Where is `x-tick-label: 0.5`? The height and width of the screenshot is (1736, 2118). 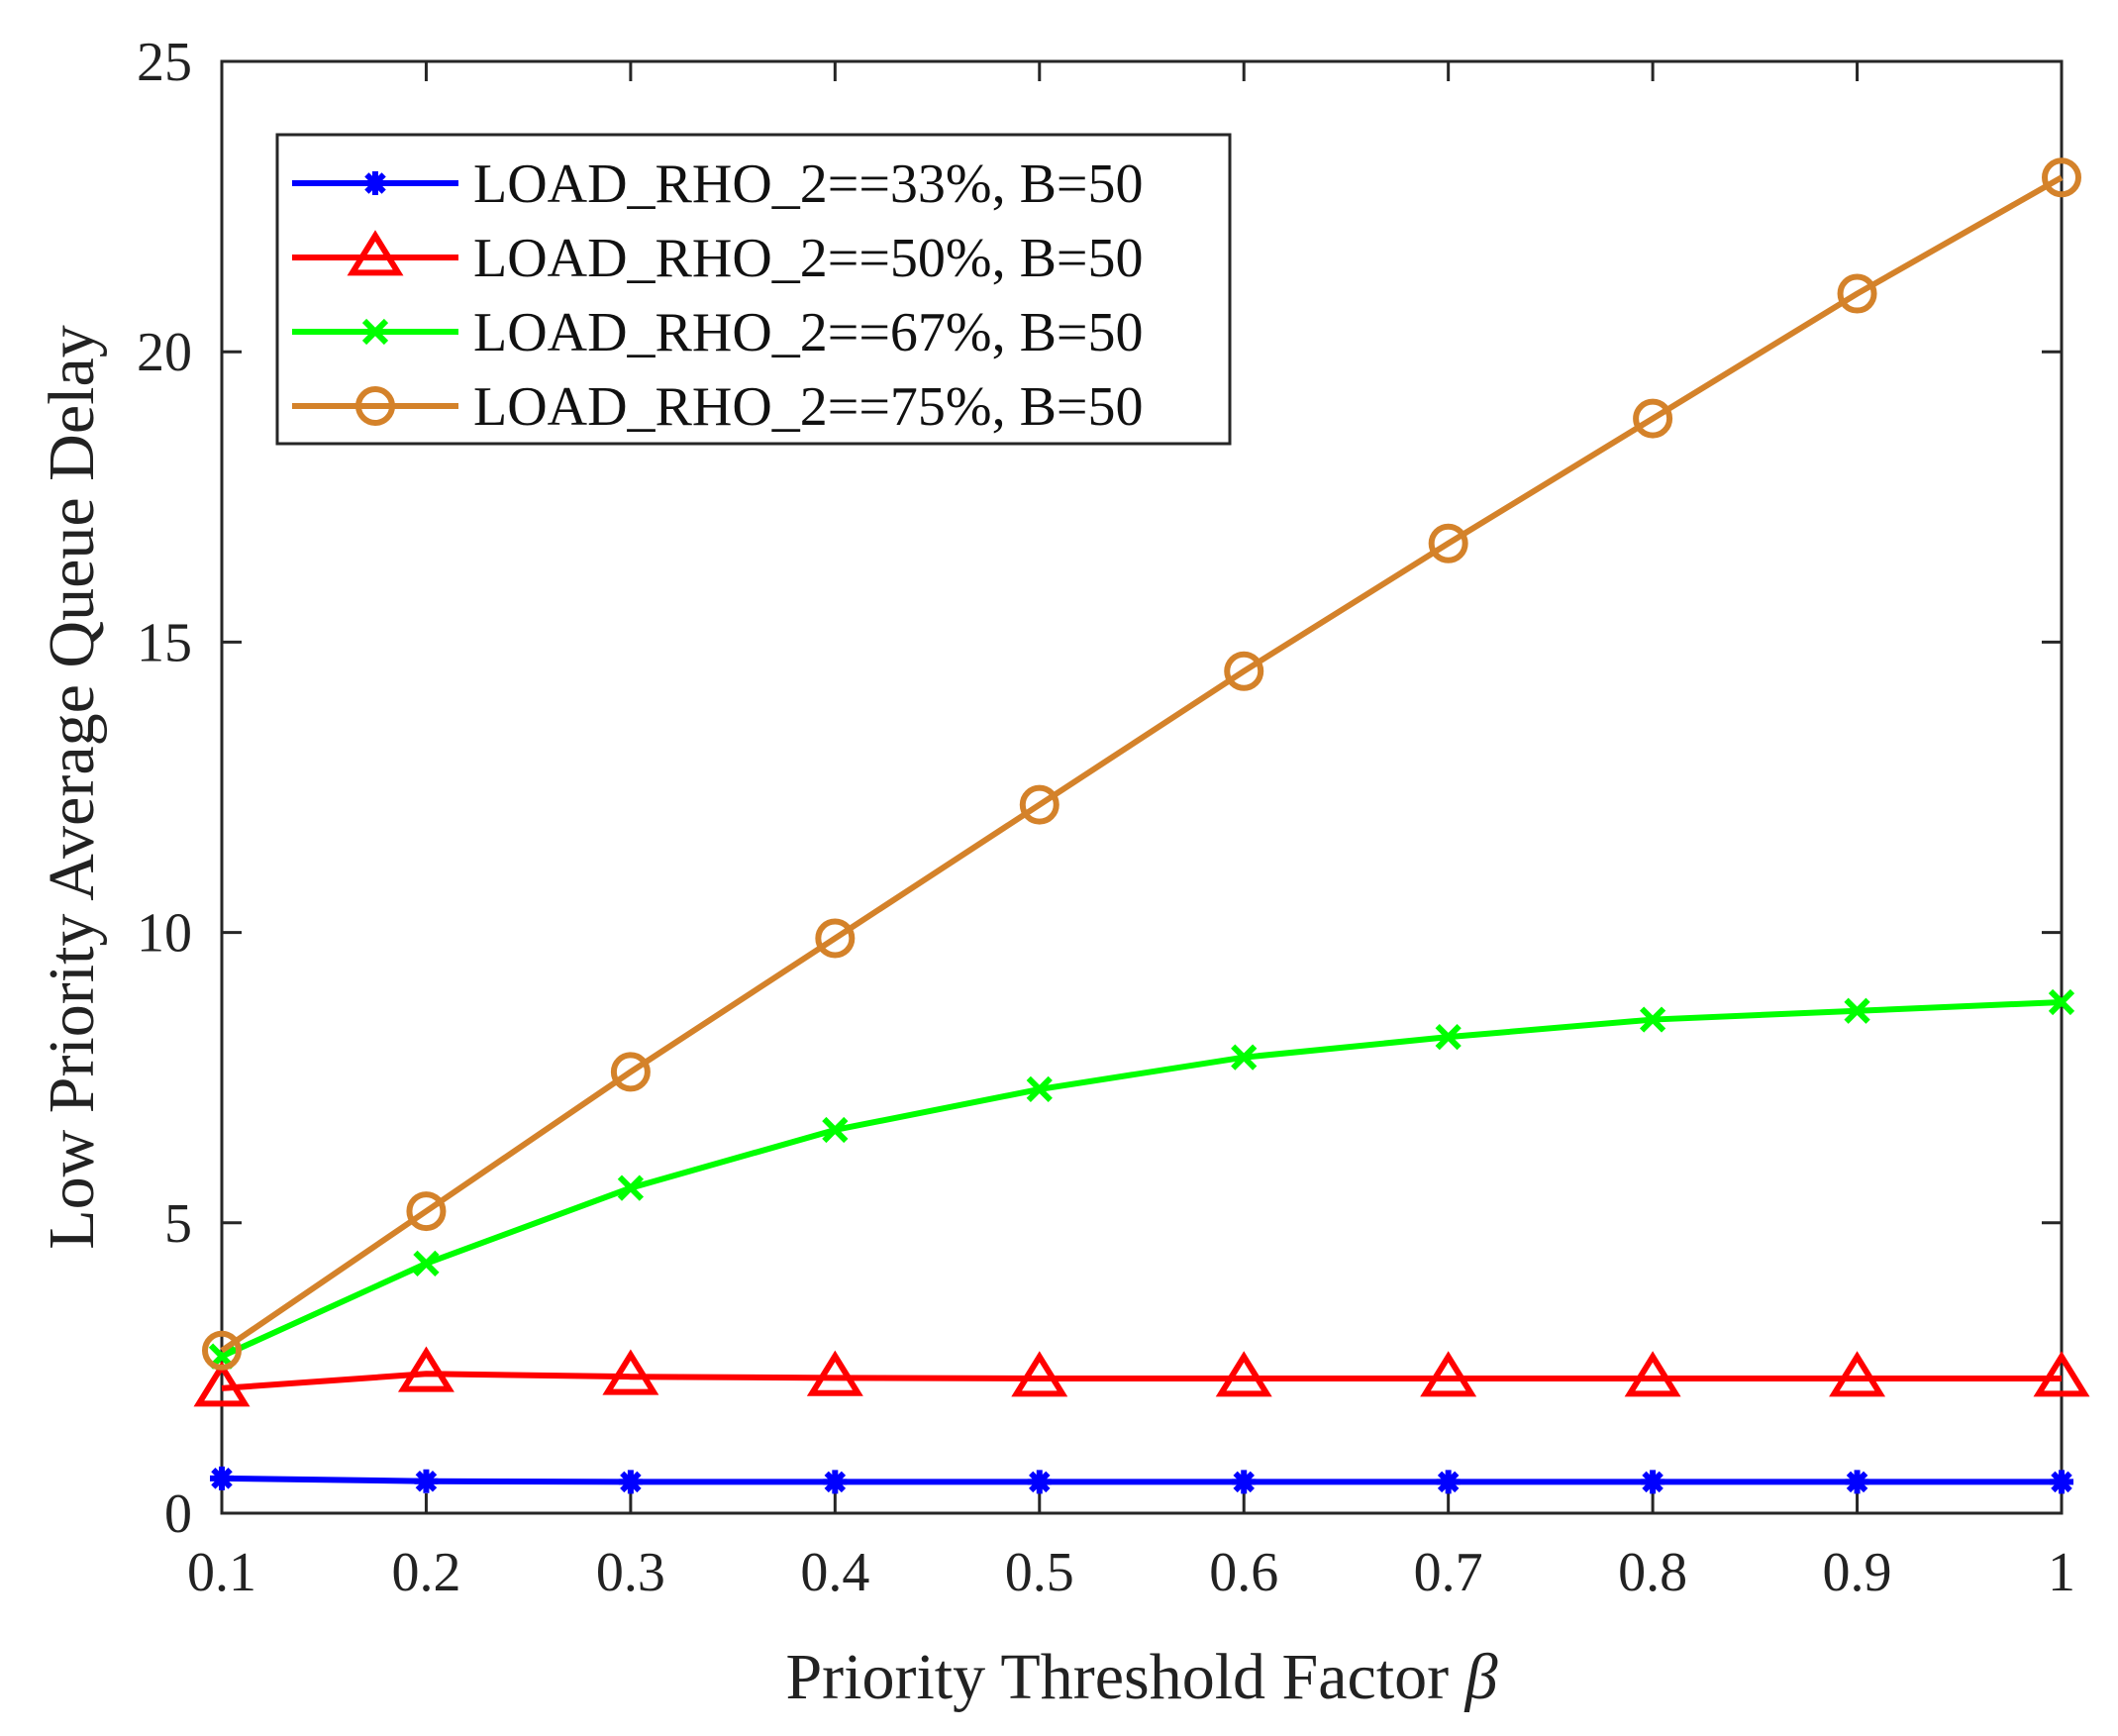
x-tick-label: 0.5 is located at coordinates (1039, 1572).